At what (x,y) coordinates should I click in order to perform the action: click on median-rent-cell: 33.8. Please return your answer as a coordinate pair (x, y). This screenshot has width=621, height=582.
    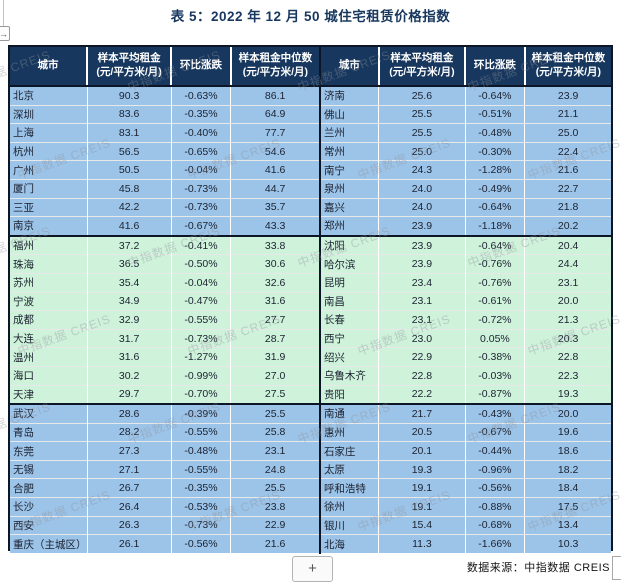
    Looking at the image, I should click on (274, 245).